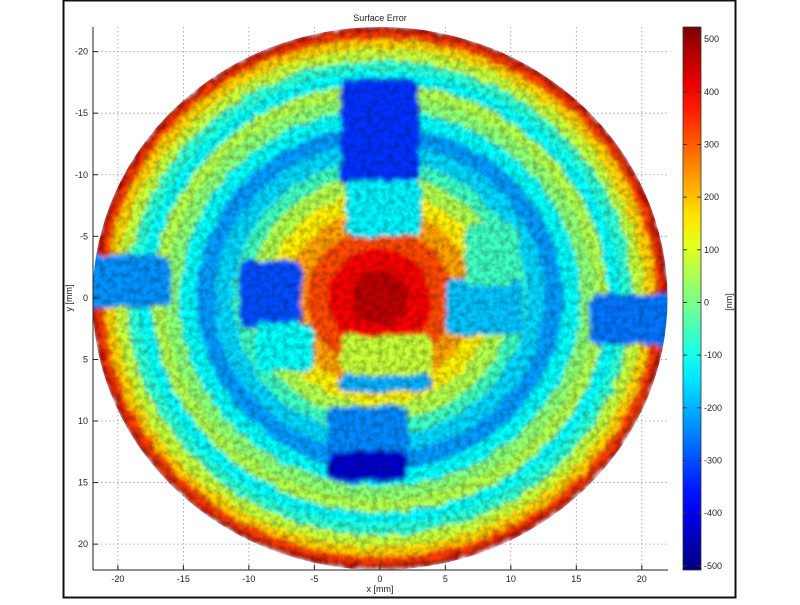 This screenshot has height=605, width=800. I want to click on y-tick-label: 0, so click(85, 298).